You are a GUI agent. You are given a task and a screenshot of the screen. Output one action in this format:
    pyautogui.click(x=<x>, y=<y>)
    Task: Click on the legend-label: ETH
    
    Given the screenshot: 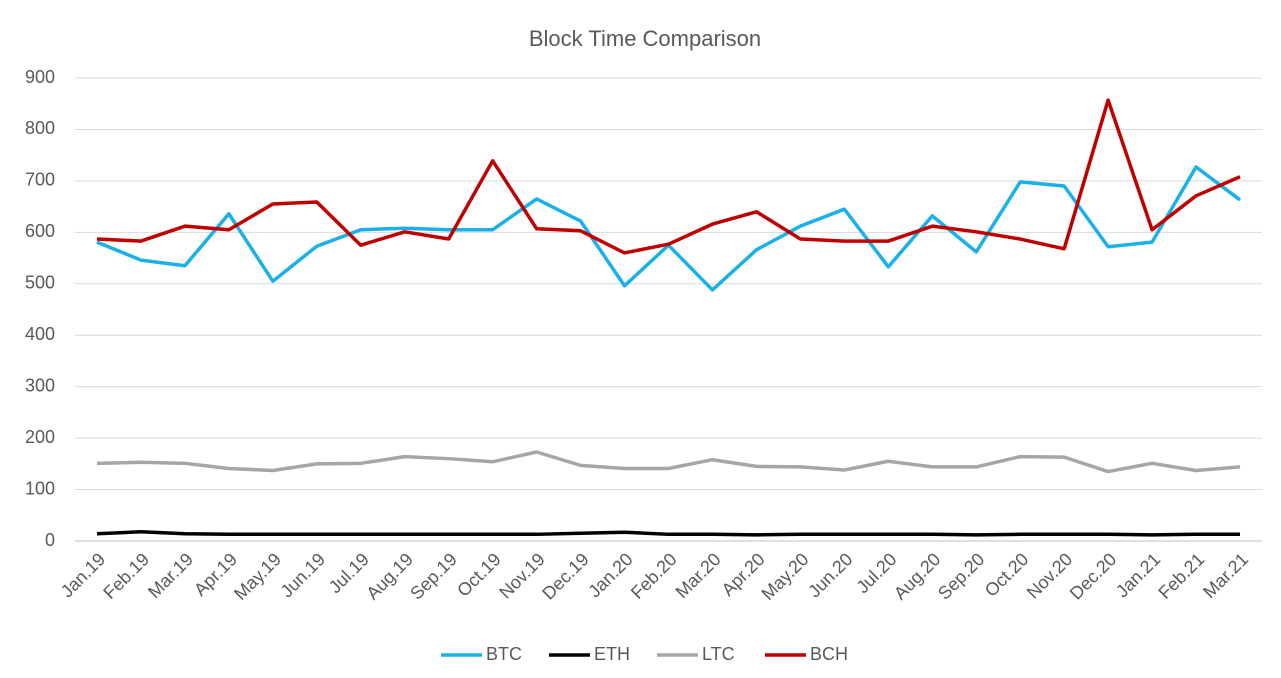 What is the action you would take?
    pyautogui.click(x=612, y=654)
    